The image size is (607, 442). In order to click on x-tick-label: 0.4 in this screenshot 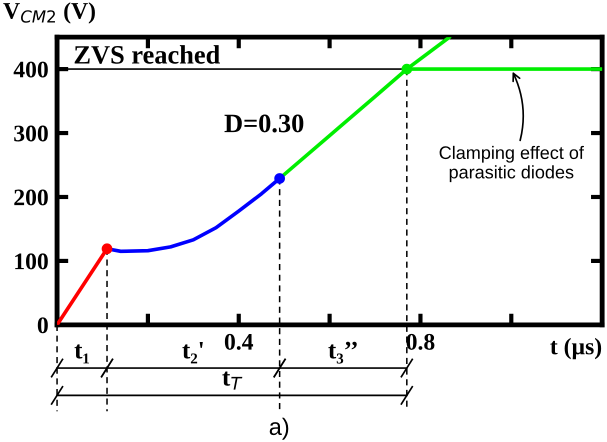, I will do `click(239, 342)`.